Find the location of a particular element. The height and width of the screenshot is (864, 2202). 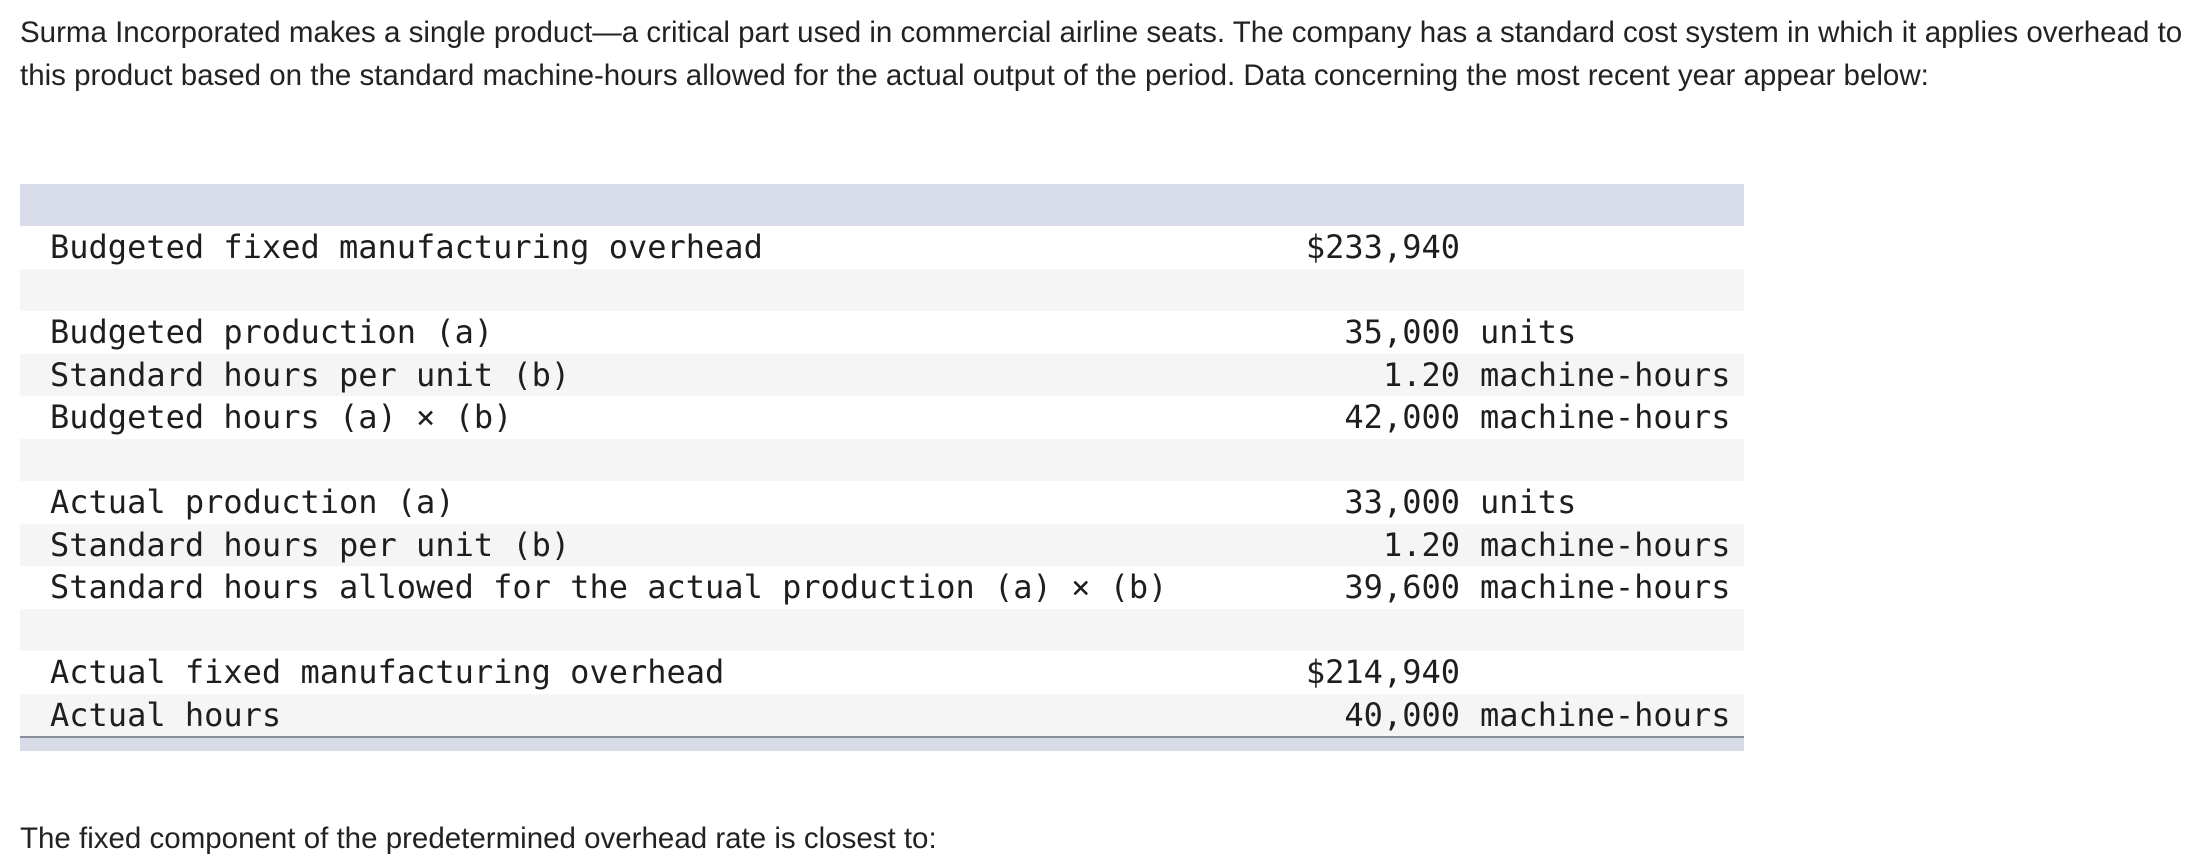

row-label: Actual production (a) is located at coordinates (630, 502).